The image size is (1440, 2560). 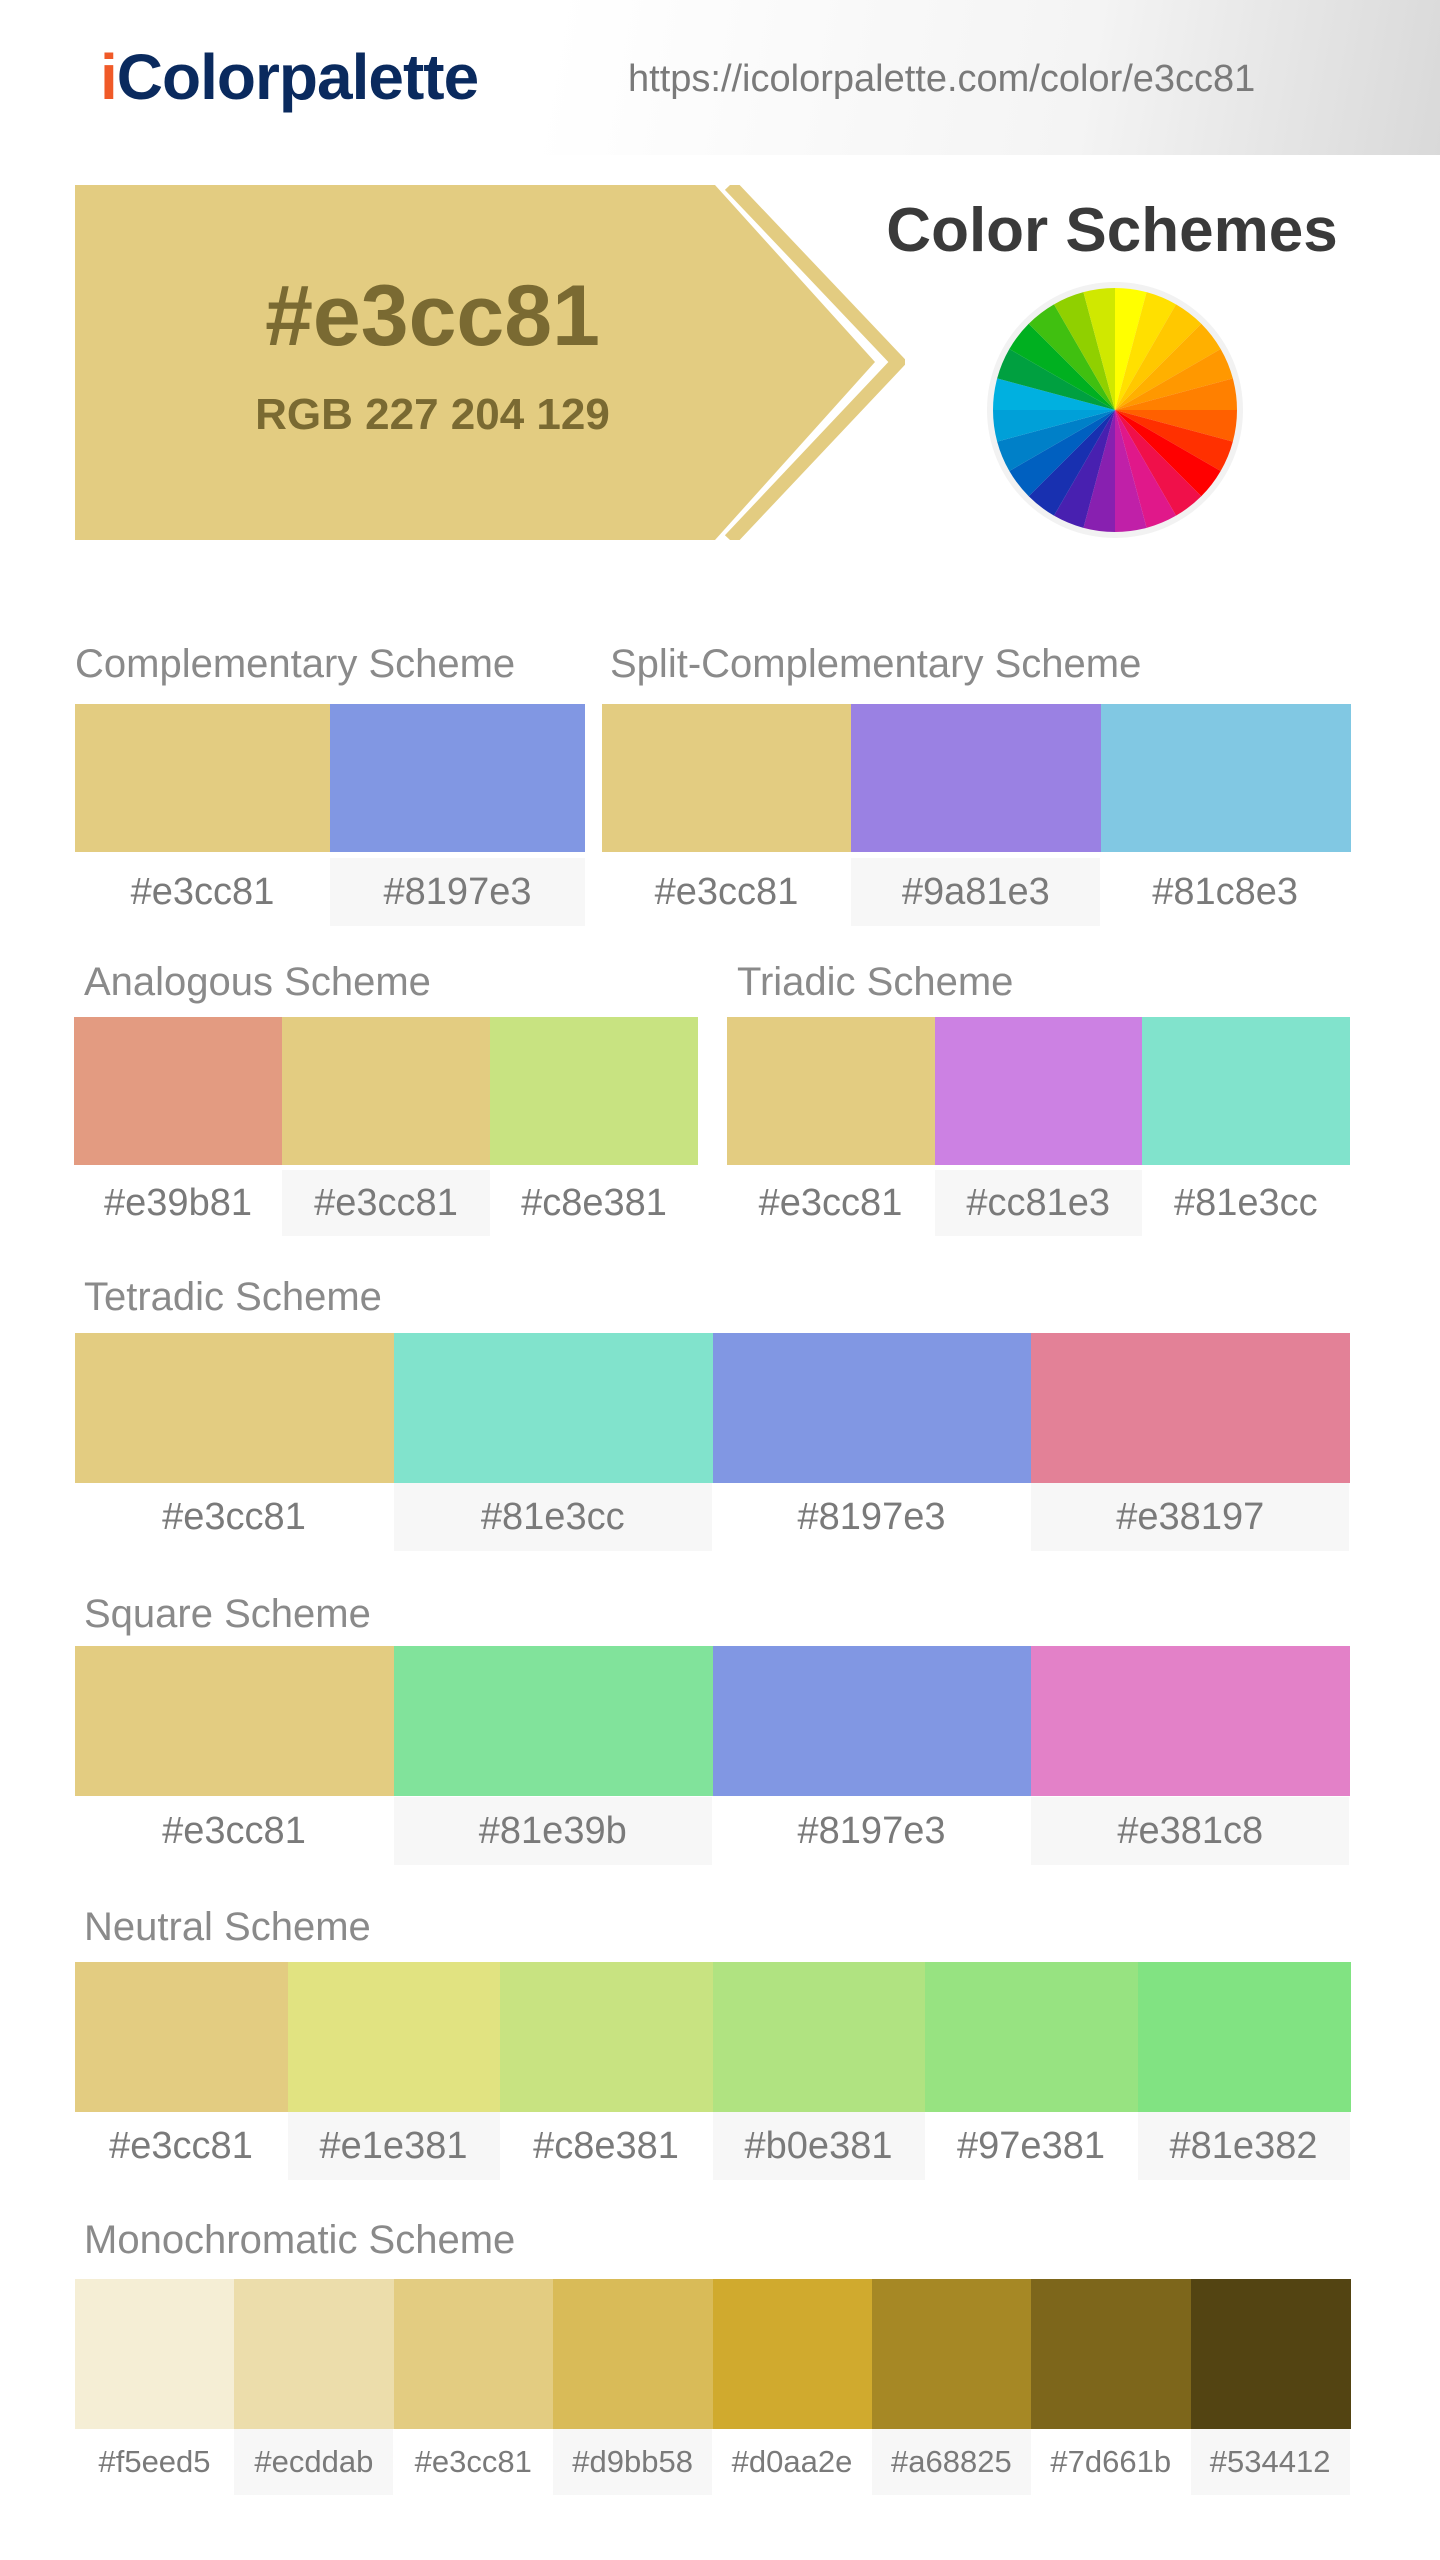 What do you see at coordinates (1190, 1831) in the screenshot?
I see `square-swatch-hex-label: #e381c8` at bounding box center [1190, 1831].